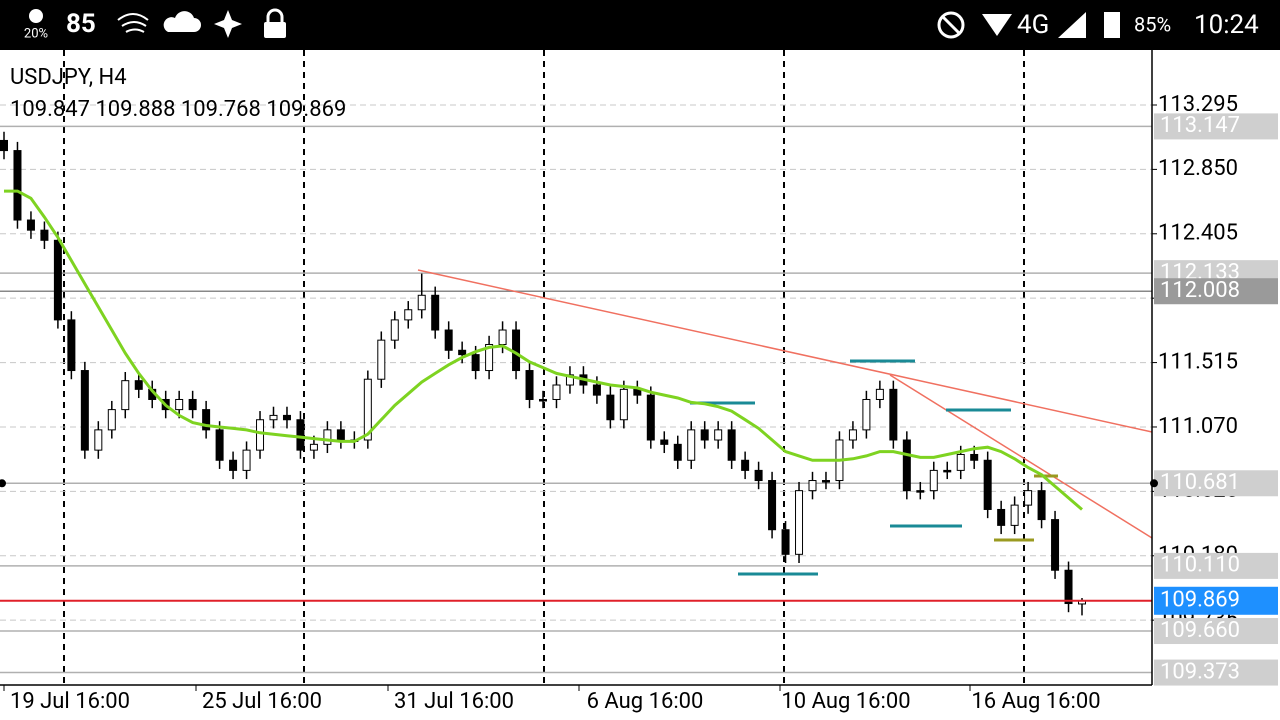  Describe the element at coordinates (1112, 25) in the screenshot. I see `battery-icon` at that location.